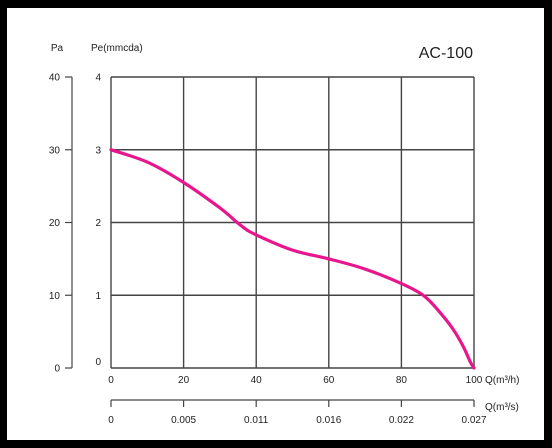 This screenshot has width=552, height=448. I want to click on y-outer-axis-label: Pa, so click(57, 48).